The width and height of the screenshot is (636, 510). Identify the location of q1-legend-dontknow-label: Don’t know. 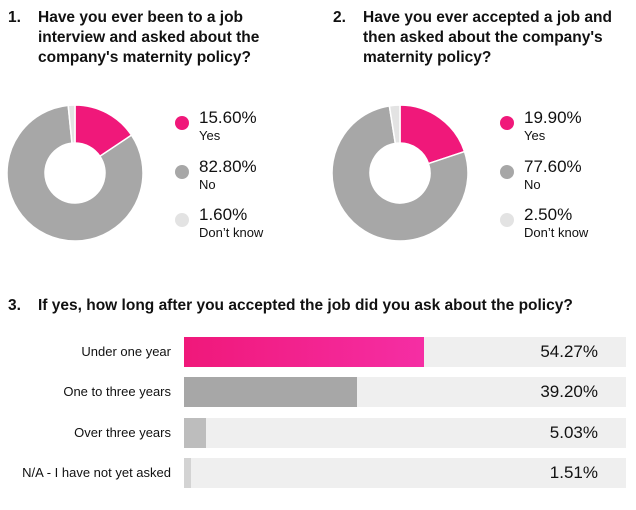
(231, 232).